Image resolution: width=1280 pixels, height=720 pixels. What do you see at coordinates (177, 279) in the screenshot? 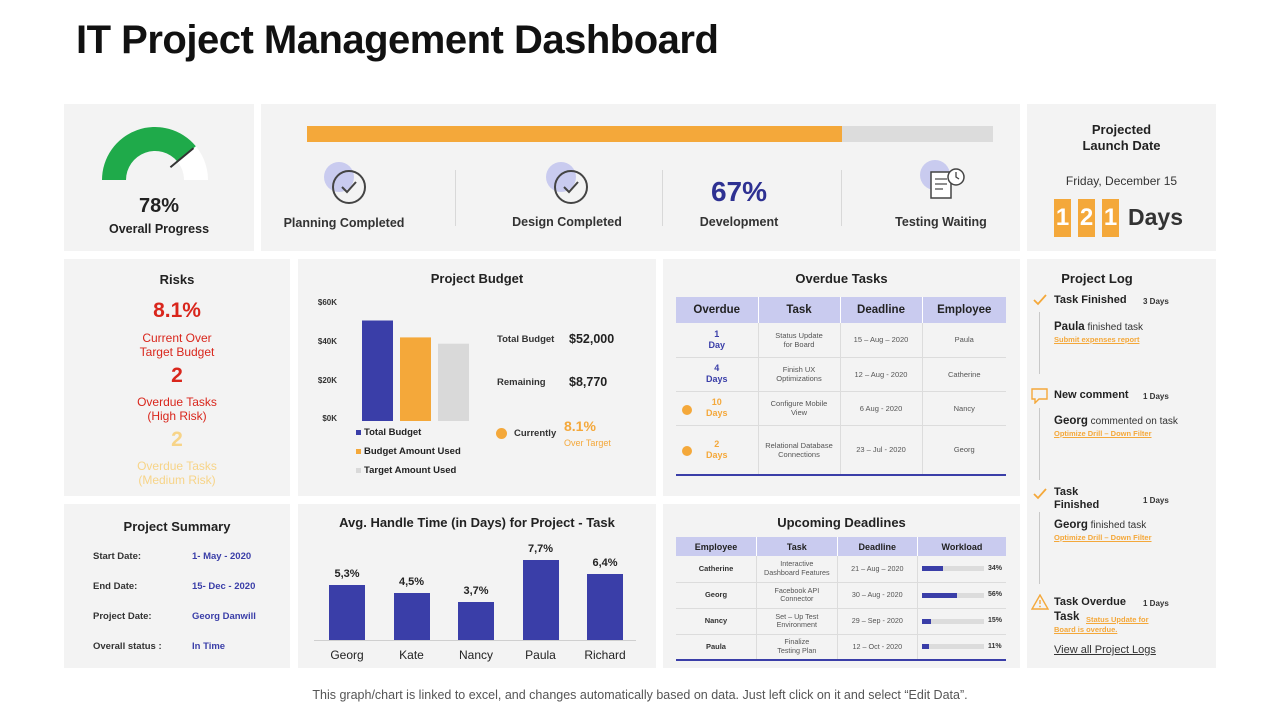
I see `risks-title: Risks` at bounding box center [177, 279].